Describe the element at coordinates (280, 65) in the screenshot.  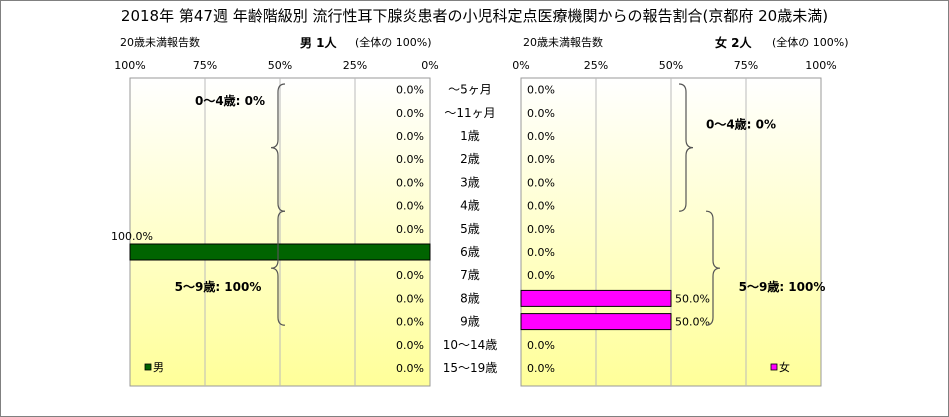
I see `male-x-tick-label: 50%` at that location.